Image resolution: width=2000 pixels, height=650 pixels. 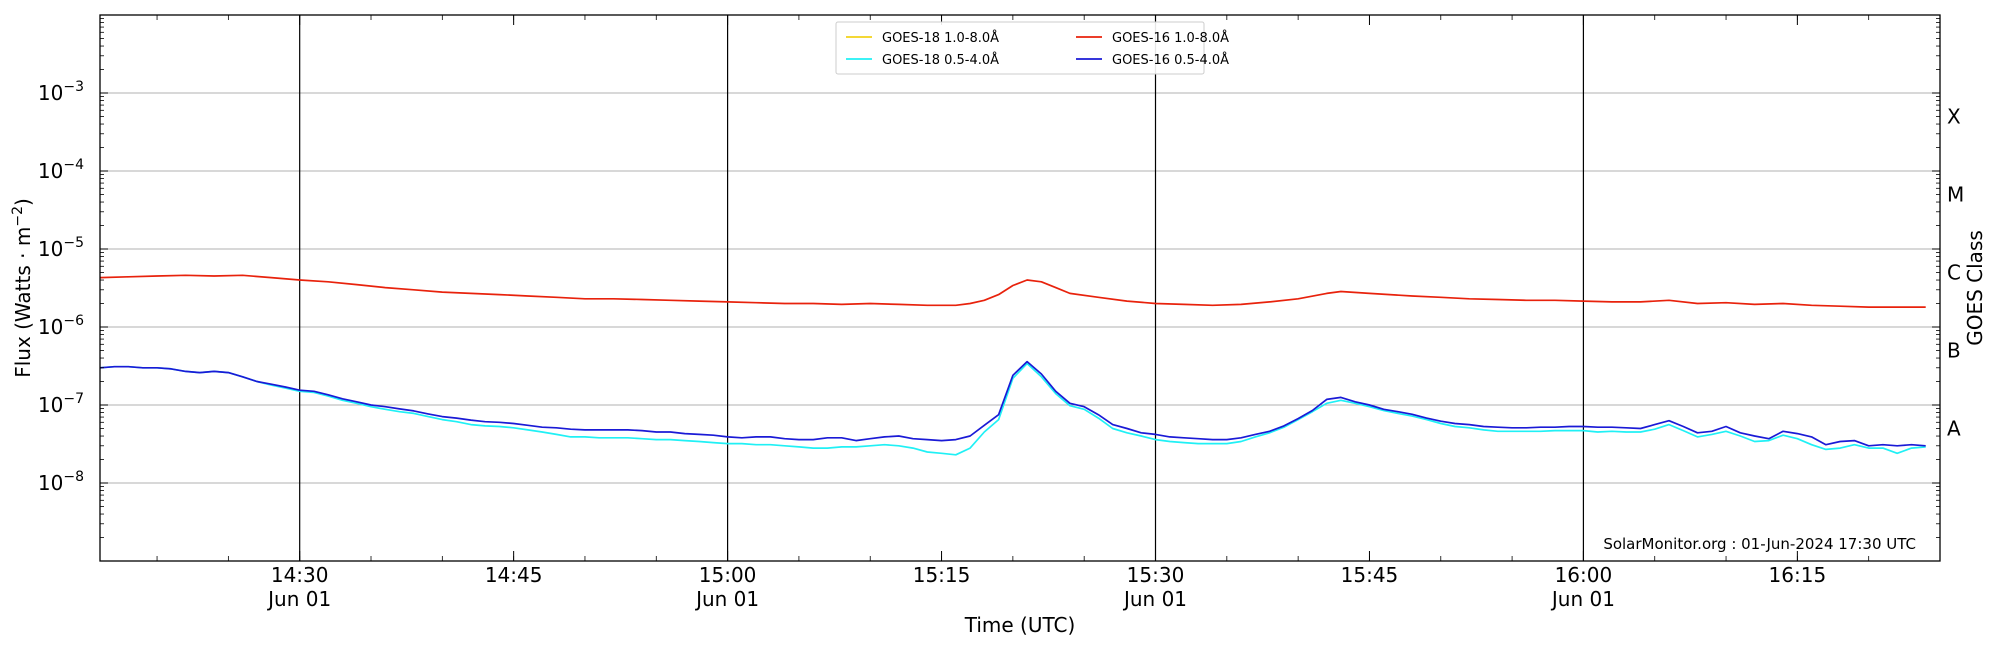 What do you see at coordinates (23, 302) in the screenshot?
I see `y-axis-label-main: Flux (Watts · m` at bounding box center [23, 302].